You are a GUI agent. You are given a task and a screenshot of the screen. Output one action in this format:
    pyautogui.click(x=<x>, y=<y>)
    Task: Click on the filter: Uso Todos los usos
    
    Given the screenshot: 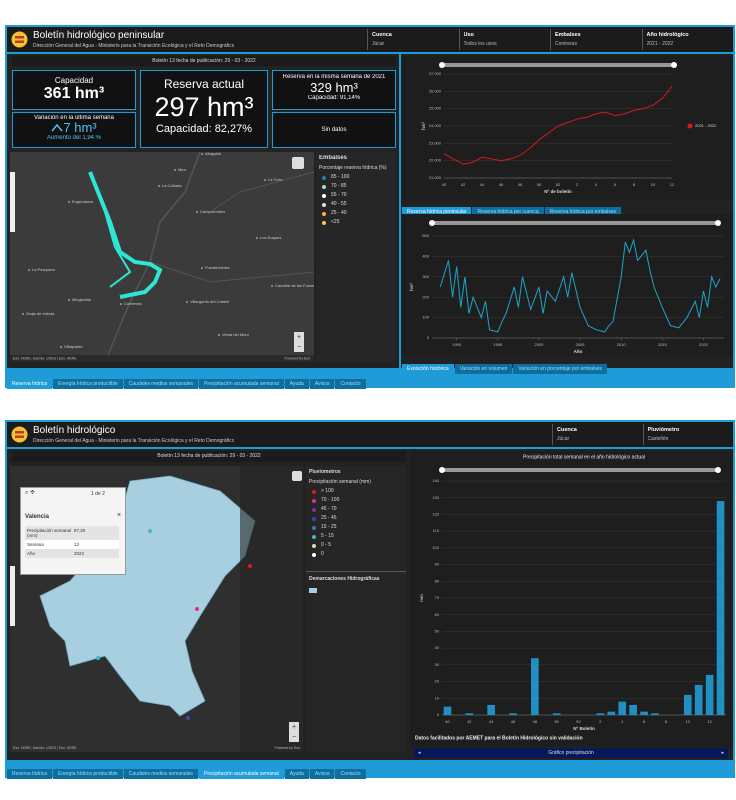 What is the action you would take?
    pyautogui.click(x=503, y=39)
    